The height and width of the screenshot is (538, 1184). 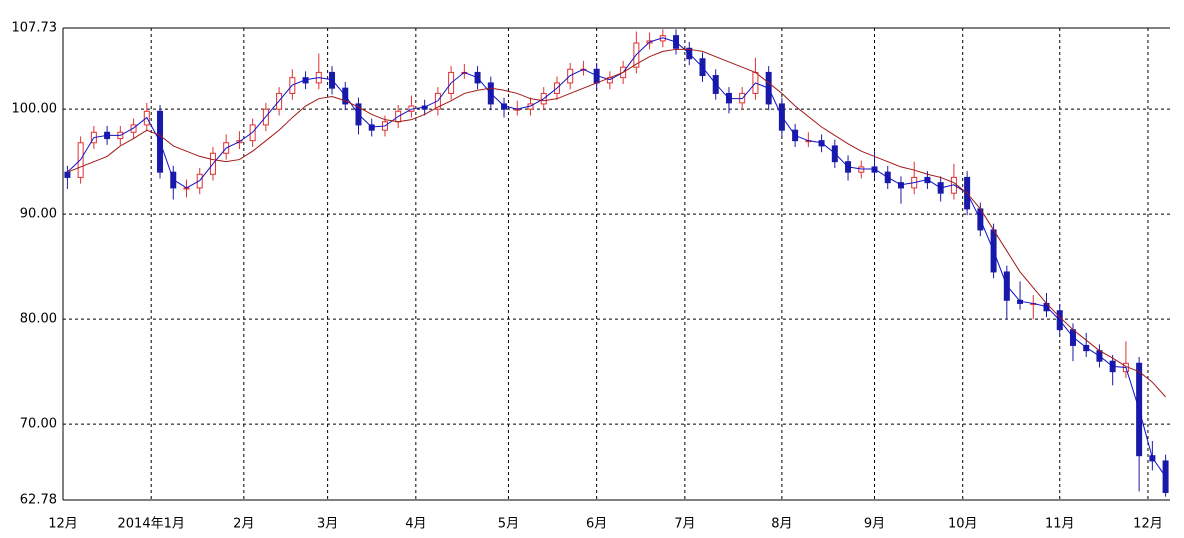 What do you see at coordinates (38, 500) in the screenshot?
I see `y-tick-label: 62.78` at bounding box center [38, 500].